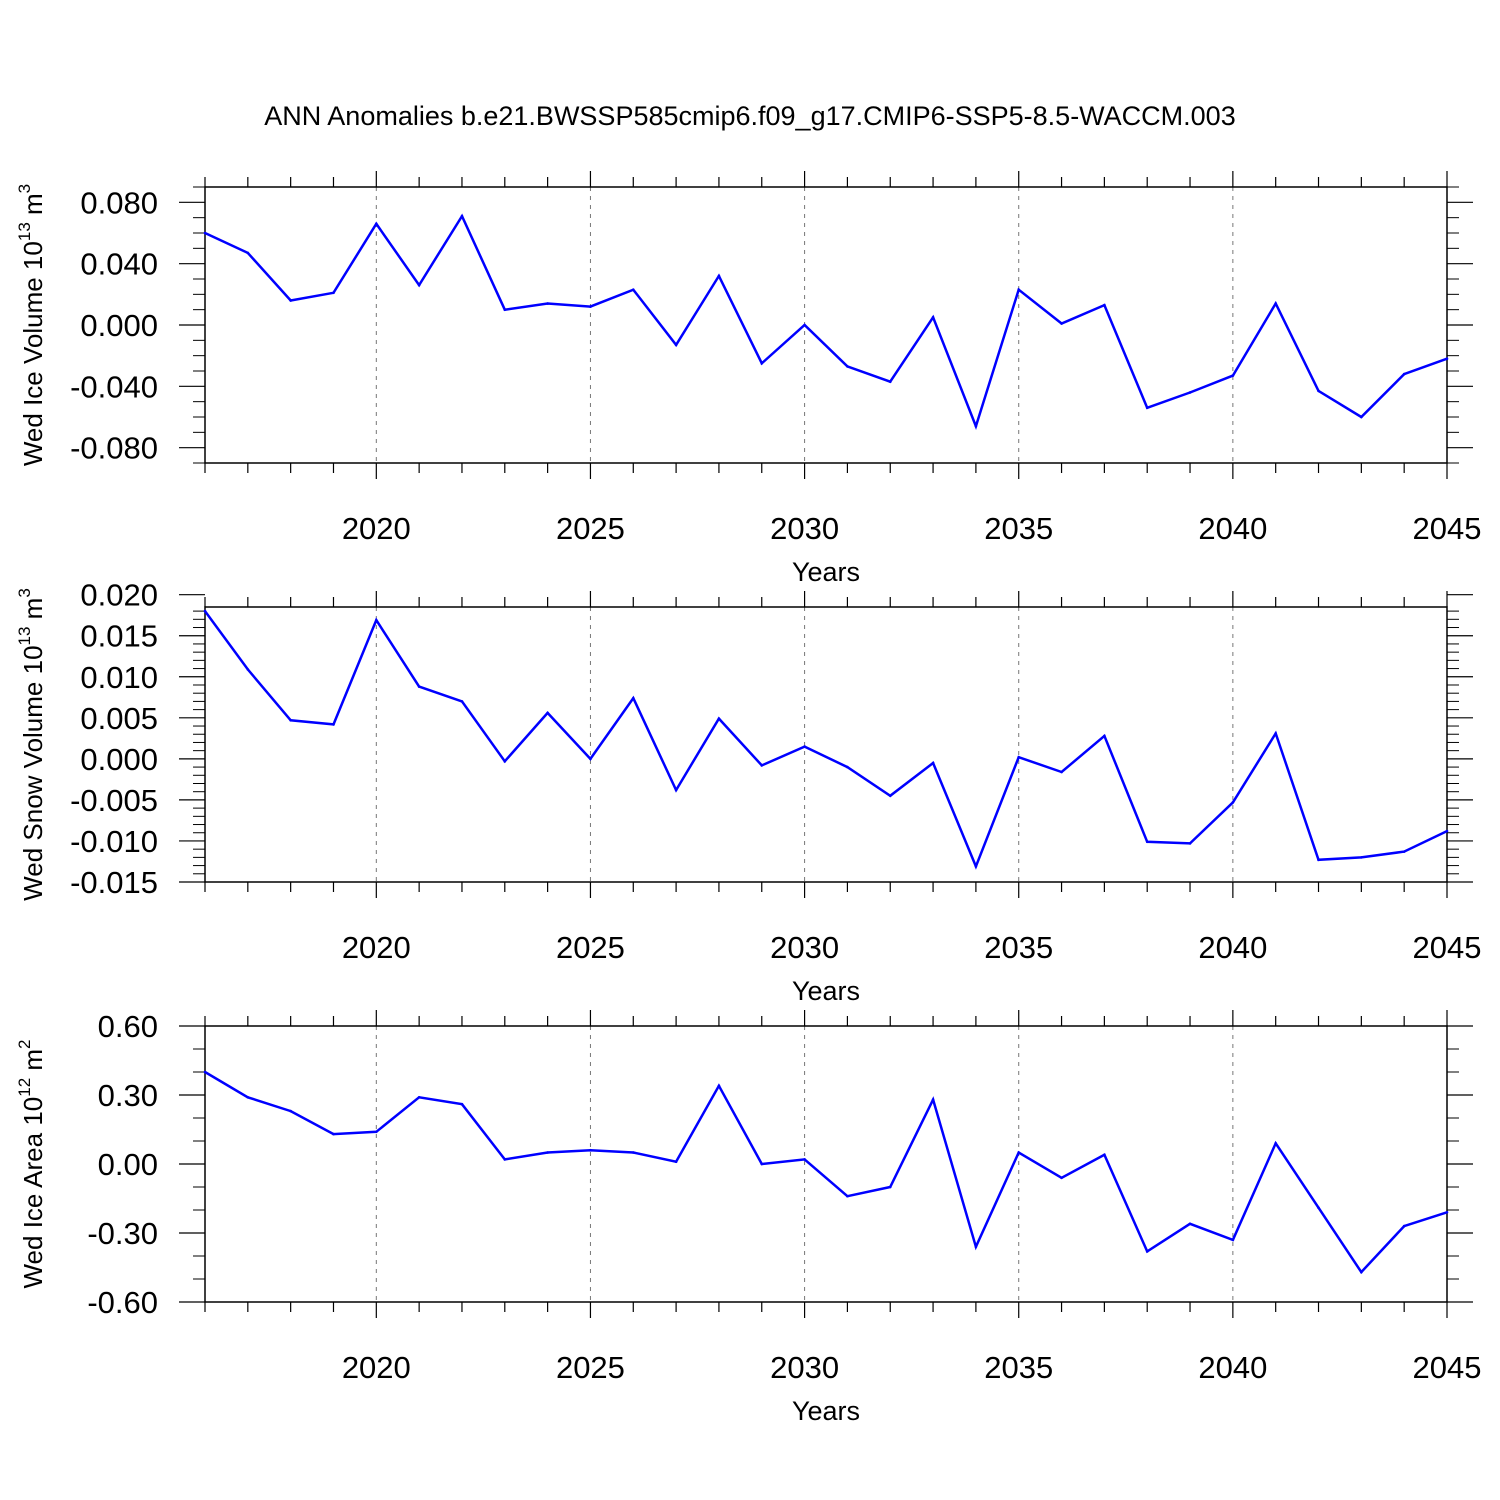 The image size is (1500, 1500). What do you see at coordinates (24, 1043) in the screenshot?
I see `y-axis-label-unit-exponent: 2` at bounding box center [24, 1043].